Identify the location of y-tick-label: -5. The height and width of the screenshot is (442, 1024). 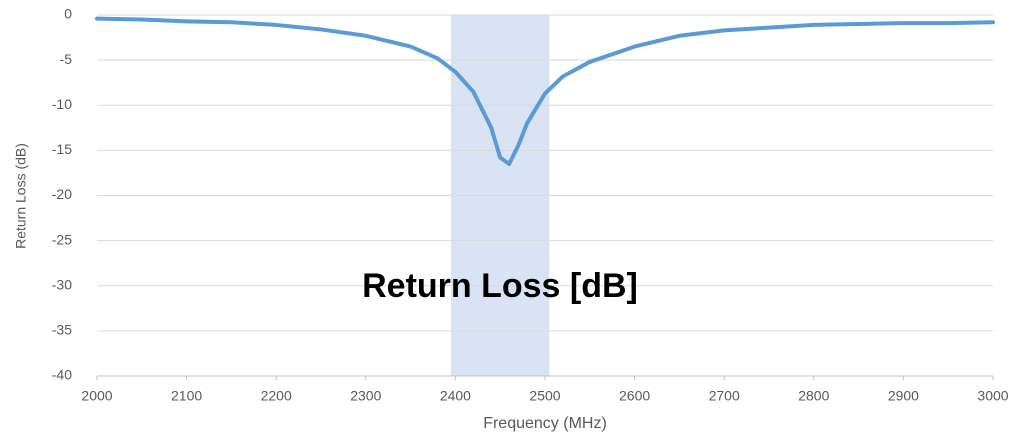
(66, 59).